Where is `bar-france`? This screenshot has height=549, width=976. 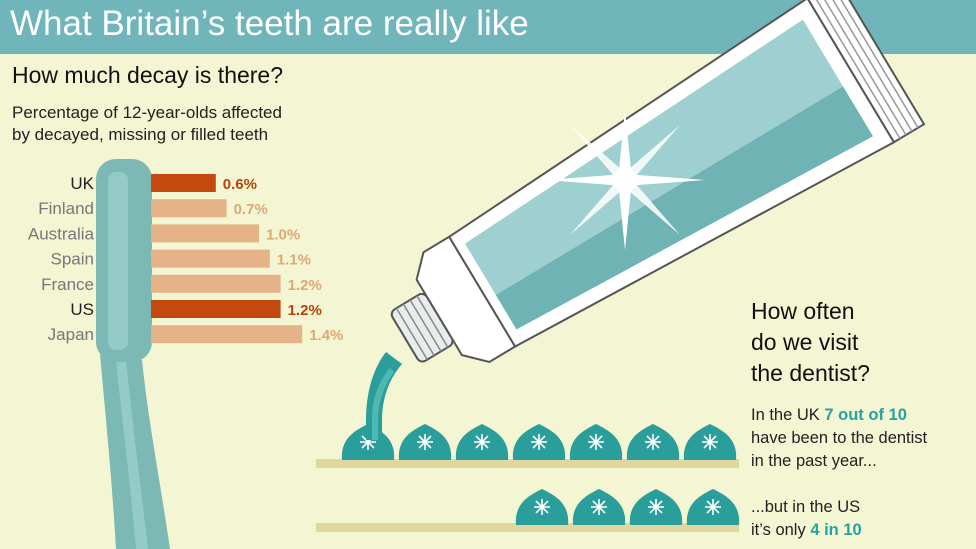
bar-france is located at coordinates (216, 283).